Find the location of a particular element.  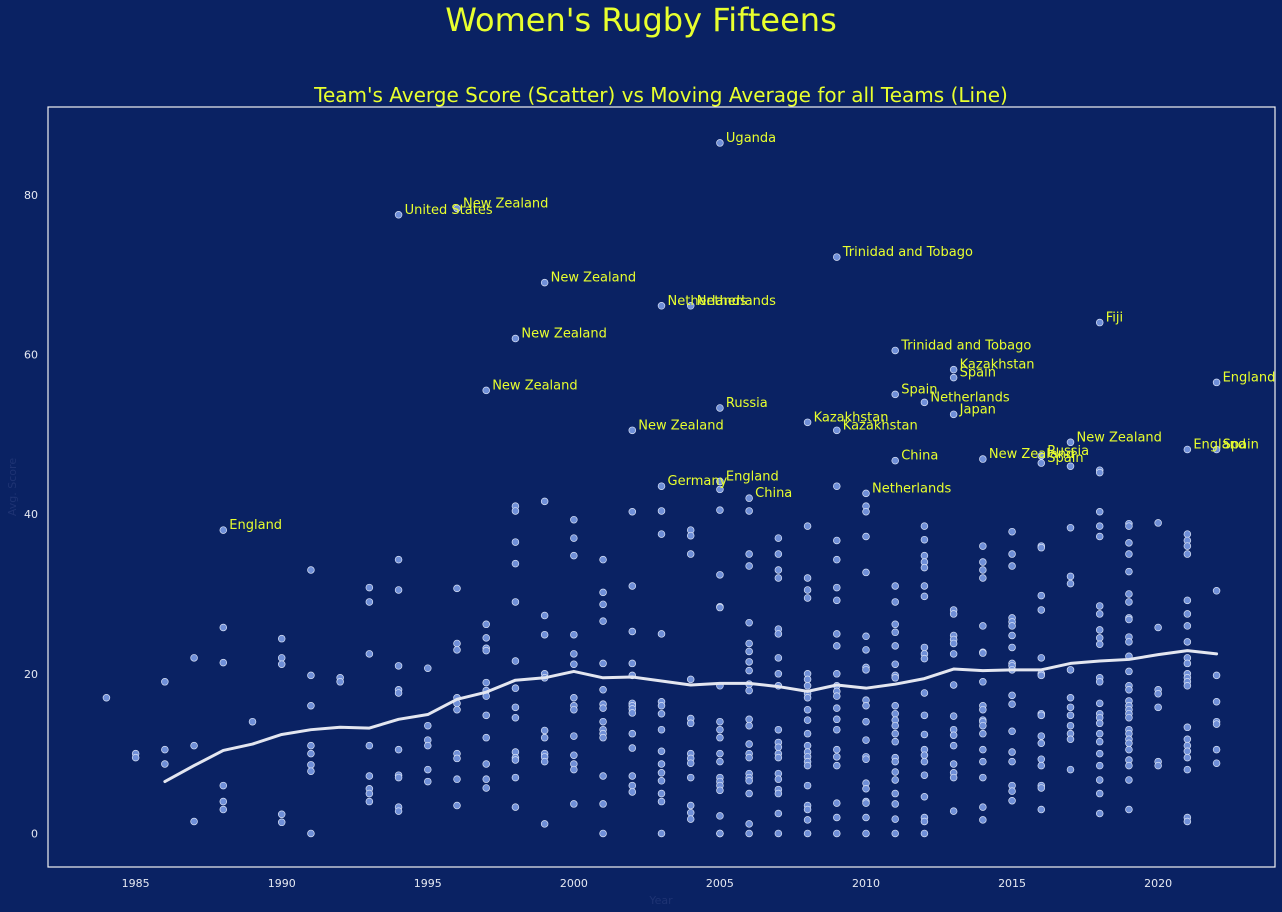

x-tick-label: 2005 is located at coordinates (720, 883).